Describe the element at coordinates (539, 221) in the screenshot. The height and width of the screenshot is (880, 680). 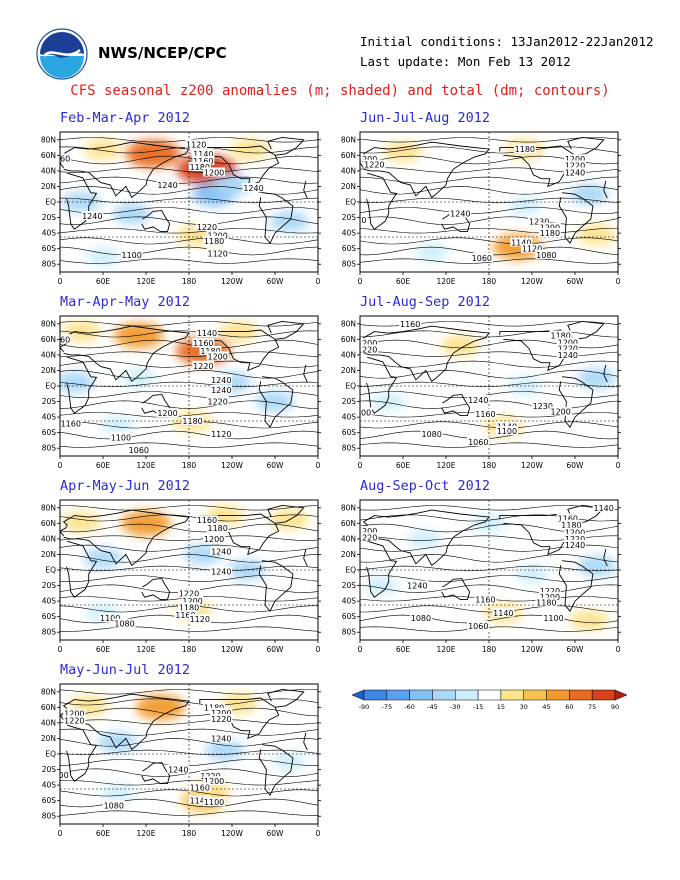
I see `contour-label: 1230` at that location.